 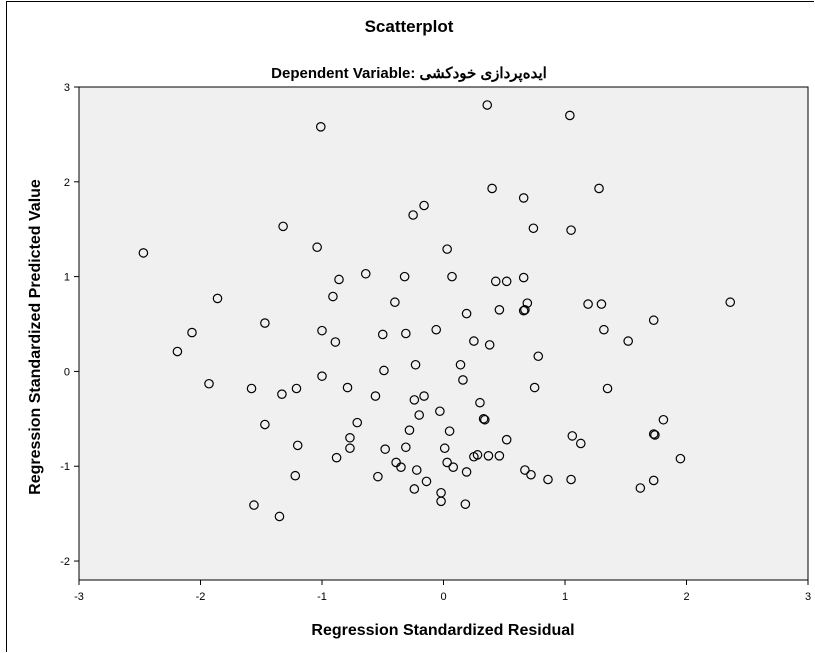 I want to click on x-tick-label: 3, so click(x=808, y=597).